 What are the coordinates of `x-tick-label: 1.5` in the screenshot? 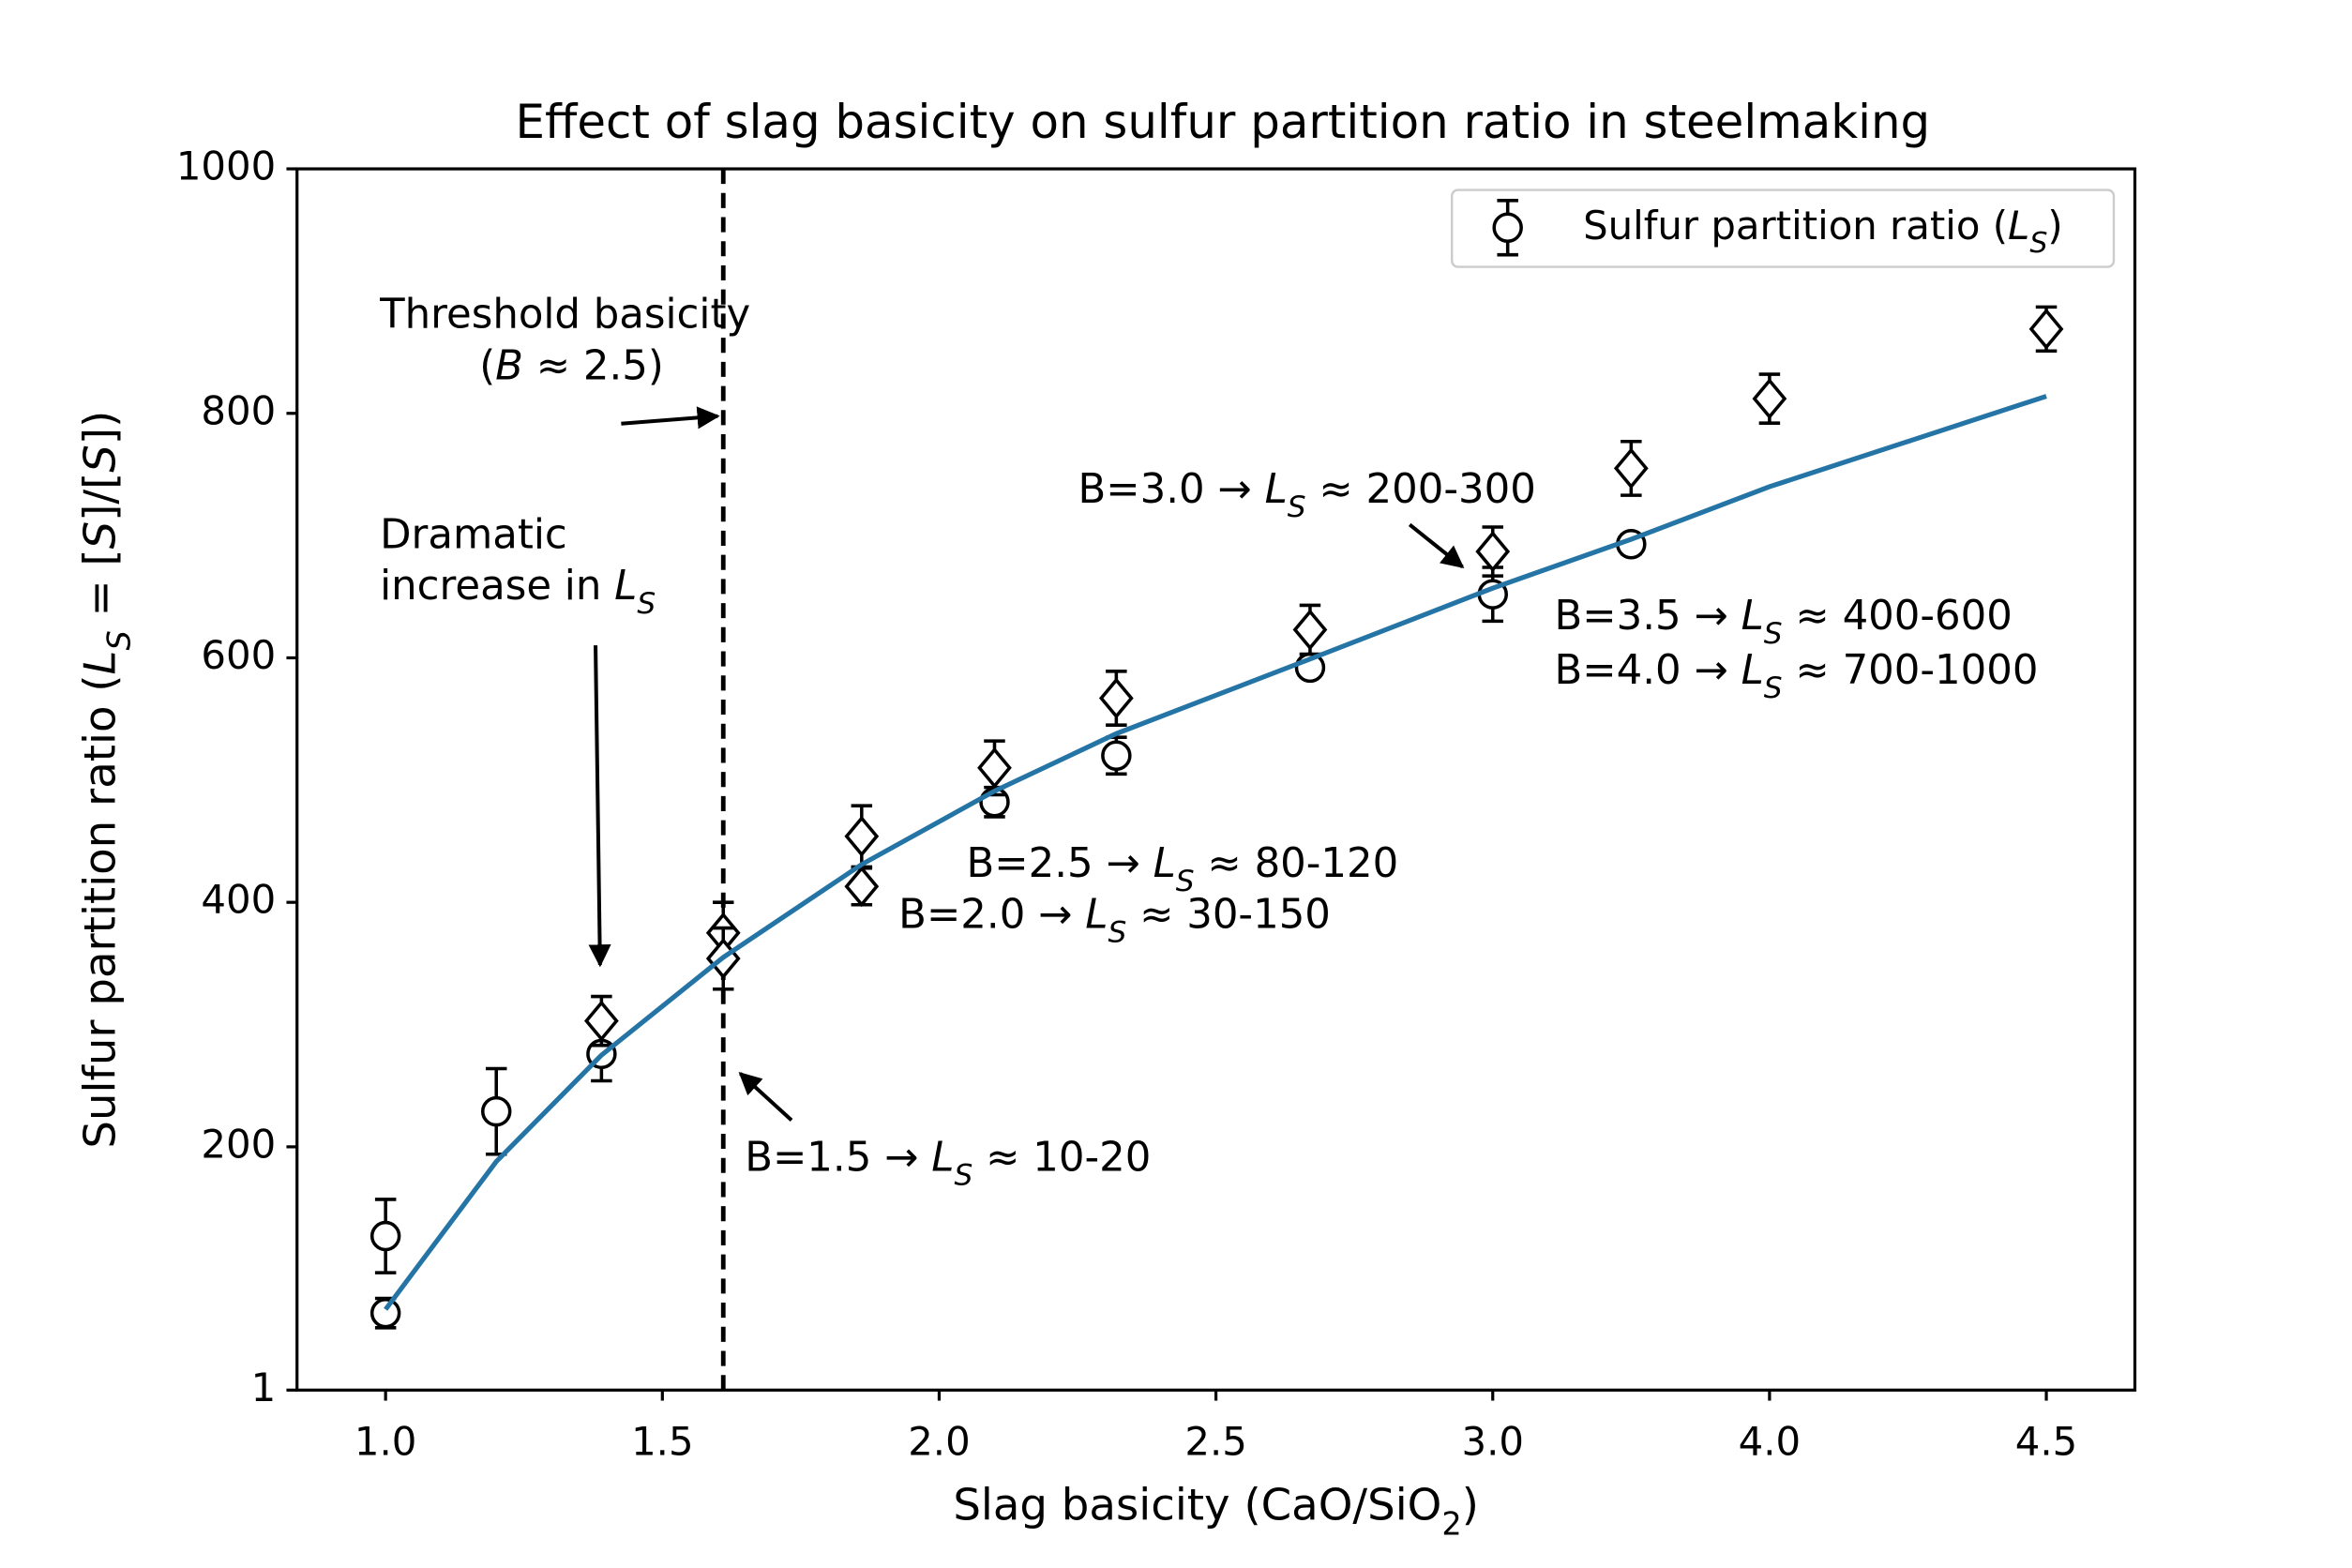 It's located at (662, 1442).